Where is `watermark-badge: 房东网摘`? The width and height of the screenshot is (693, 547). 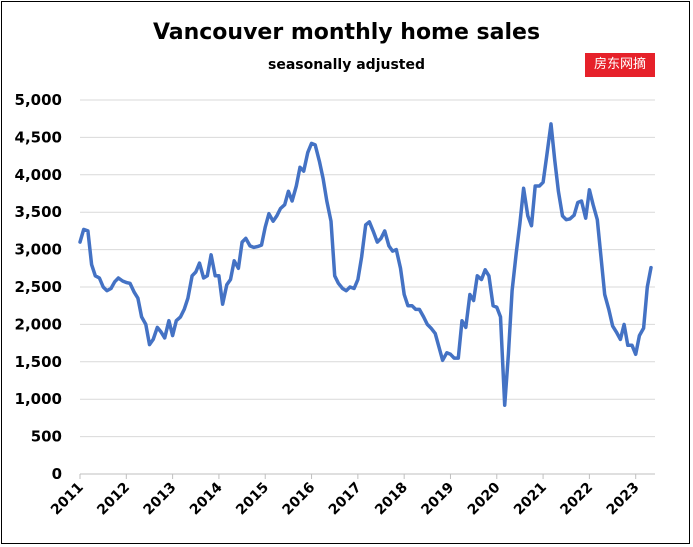
watermark-badge: 房东网摘 is located at coordinates (620, 65).